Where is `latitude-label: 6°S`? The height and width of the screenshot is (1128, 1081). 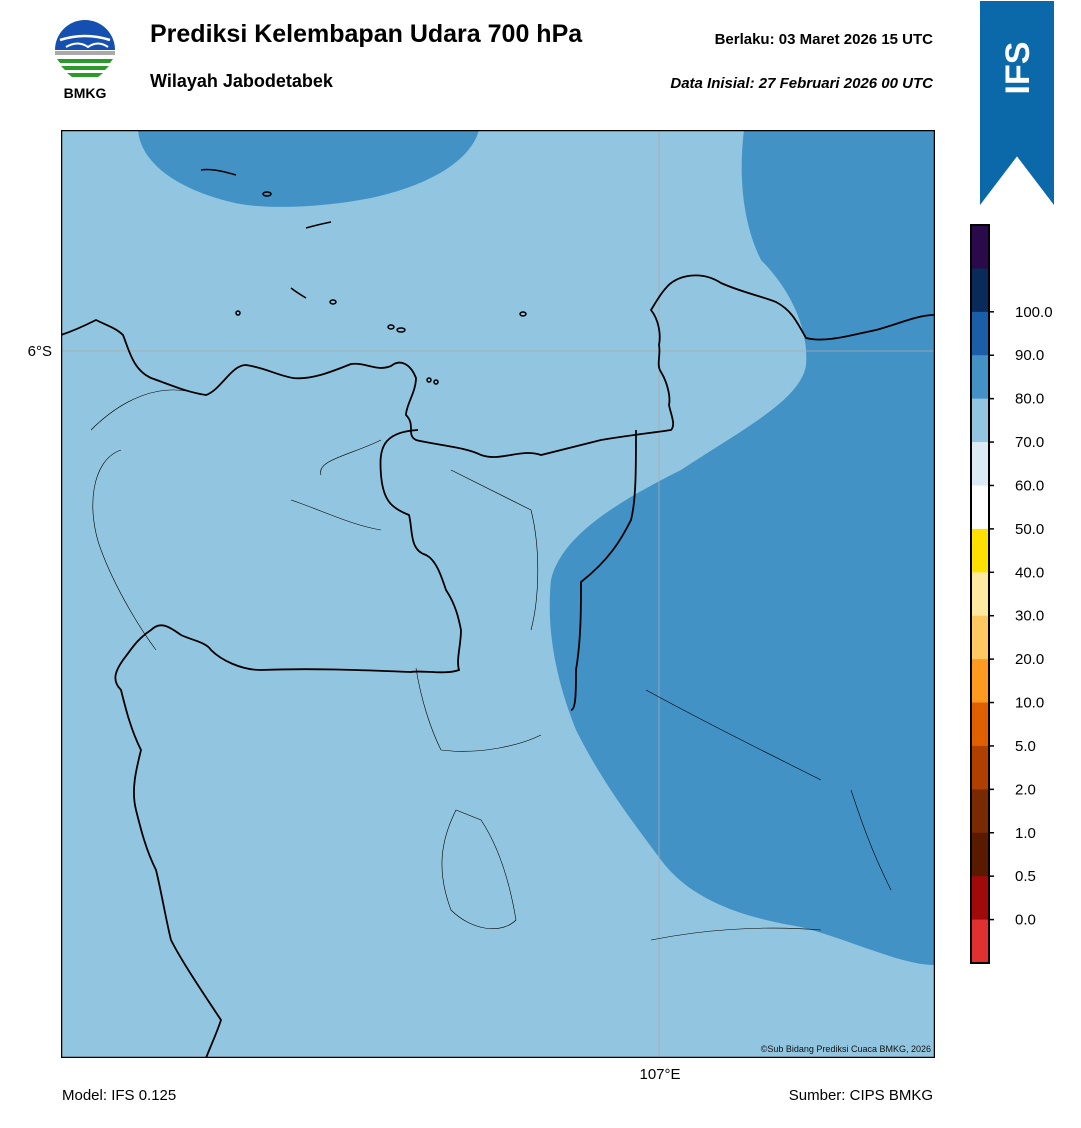 latitude-label: 6°S is located at coordinates (39, 351).